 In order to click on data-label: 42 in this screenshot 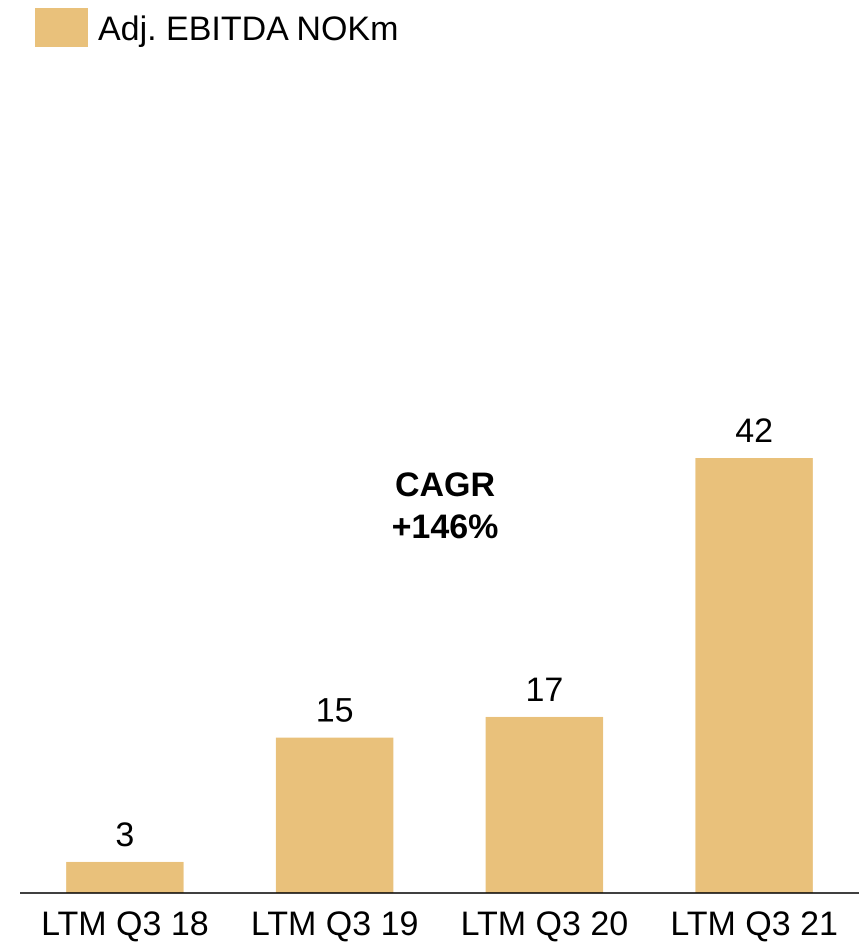, I will do `click(754, 431)`.